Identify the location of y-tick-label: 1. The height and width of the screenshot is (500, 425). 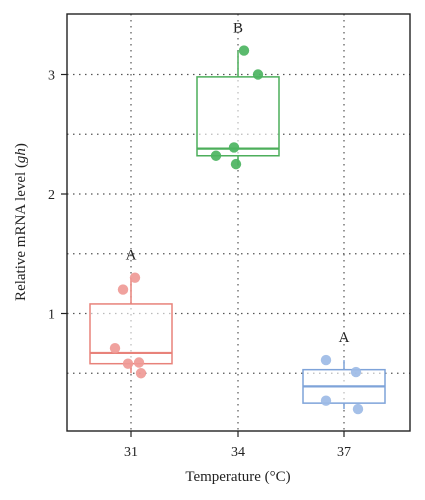
(51, 315).